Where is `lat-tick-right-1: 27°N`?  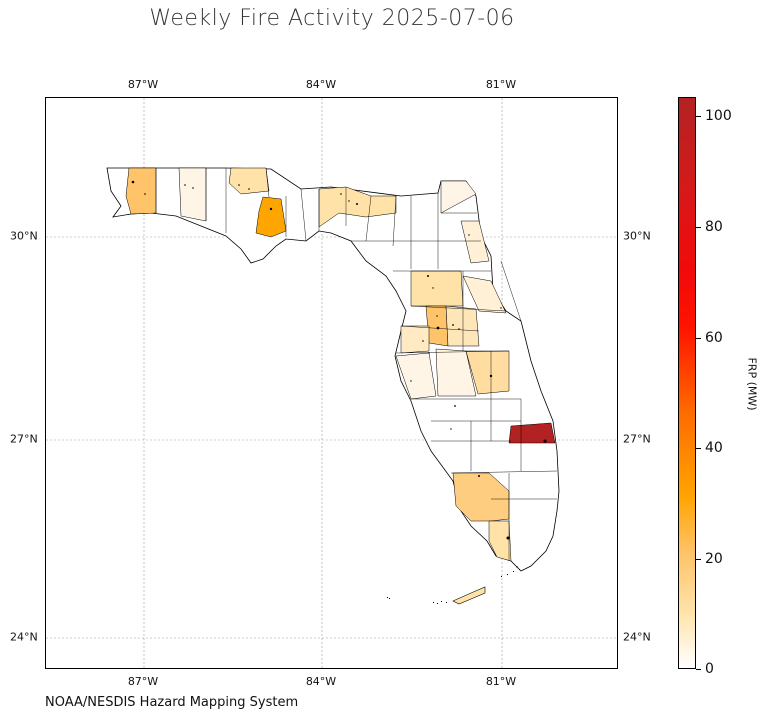 lat-tick-right-1: 27°N is located at coordinates (637, 439).